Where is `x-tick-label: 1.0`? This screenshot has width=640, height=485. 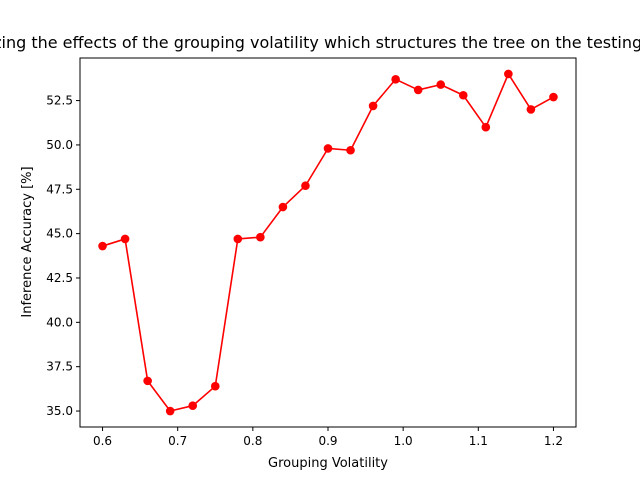
x-tick-label: 1.0 is located at coordinates (403, 441).